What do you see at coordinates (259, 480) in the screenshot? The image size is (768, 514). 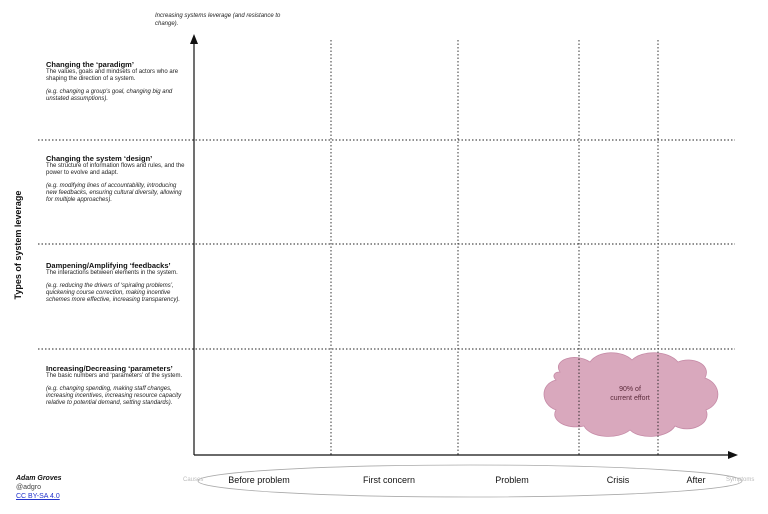 I see `stage-before-problem: Before problem` at bounding box center [259, 480].